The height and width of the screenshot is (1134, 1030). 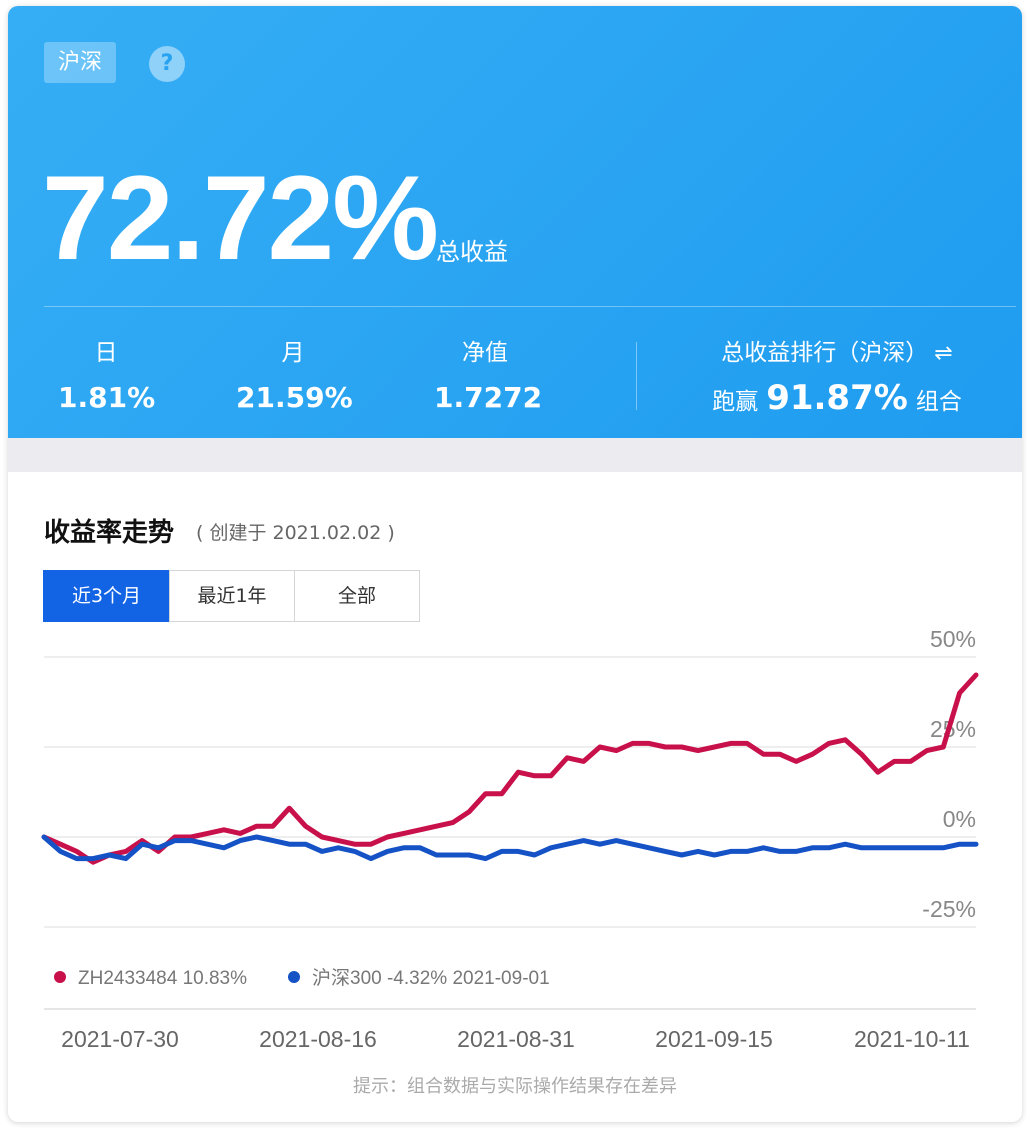 What do you see at coordinates (636, 376) in the screenshot?
I see `stats-divider` at bounding box center [636, 376].